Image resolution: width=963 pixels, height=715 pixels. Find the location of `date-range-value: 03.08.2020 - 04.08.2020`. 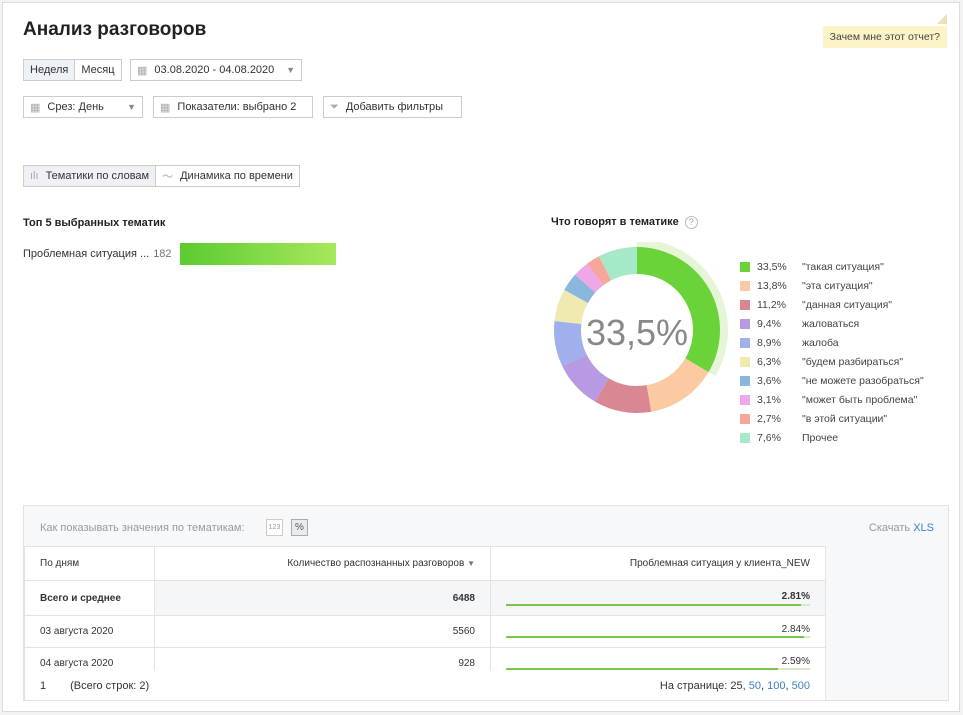

date-range-value: 03.08.2020 - 04.08.2020 is located at coordinates (214, 70).